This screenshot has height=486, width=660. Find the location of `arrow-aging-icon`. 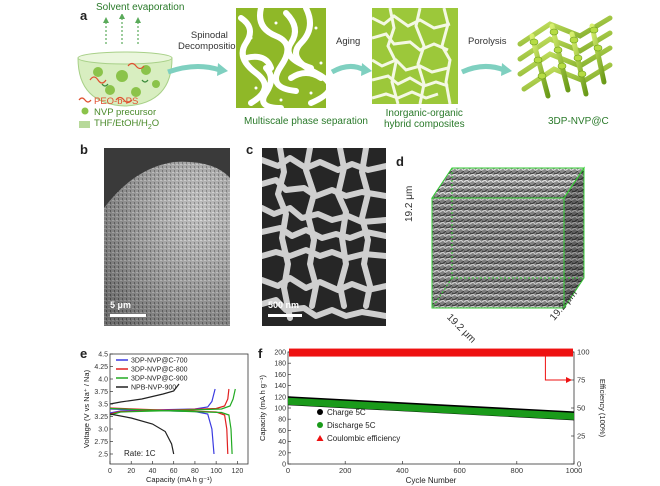

arrow-aging-icon is located at coordinates (351, 69).